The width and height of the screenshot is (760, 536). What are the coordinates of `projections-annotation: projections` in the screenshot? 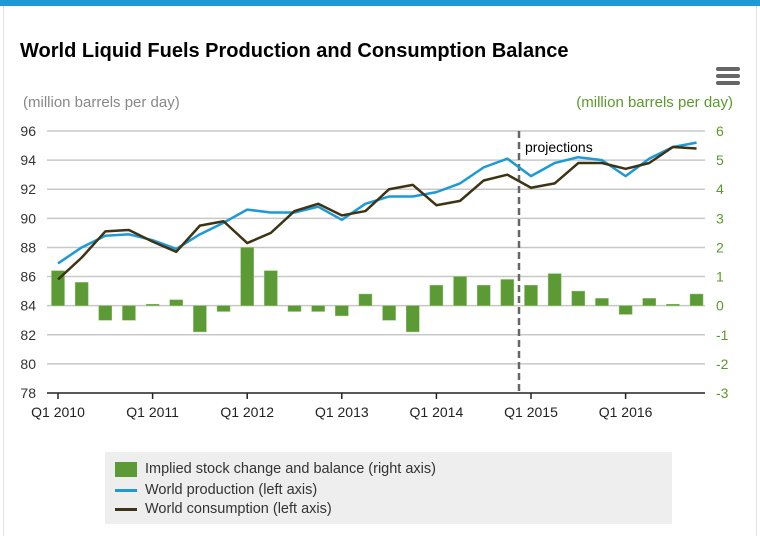 It's located at (559, 147).